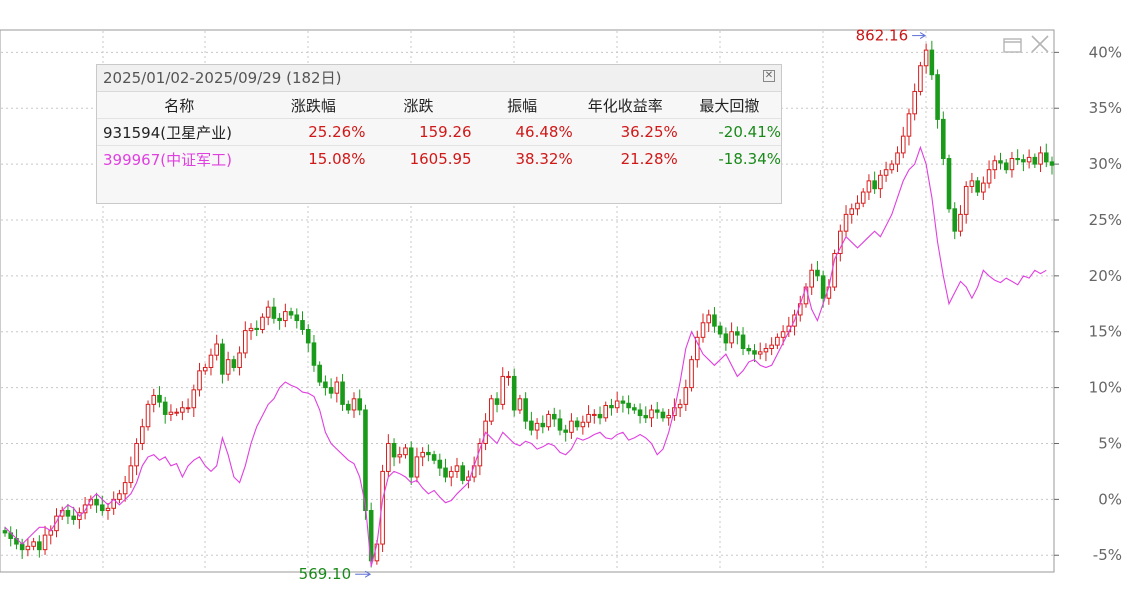  I want to click on header-change: 涨跌, so click(418, 105).